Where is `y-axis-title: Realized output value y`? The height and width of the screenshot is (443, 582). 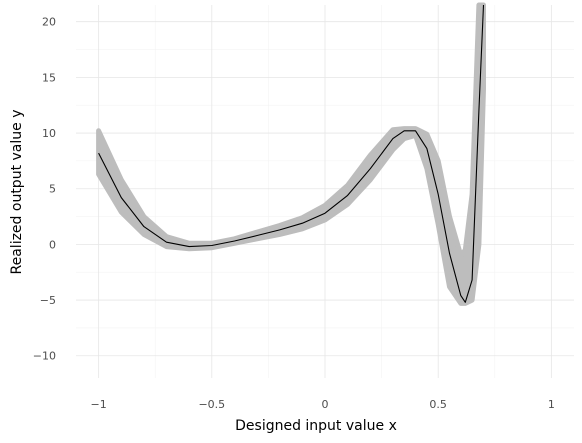
y-axis-title: Realized output value y is located at coordinates (17, 192).